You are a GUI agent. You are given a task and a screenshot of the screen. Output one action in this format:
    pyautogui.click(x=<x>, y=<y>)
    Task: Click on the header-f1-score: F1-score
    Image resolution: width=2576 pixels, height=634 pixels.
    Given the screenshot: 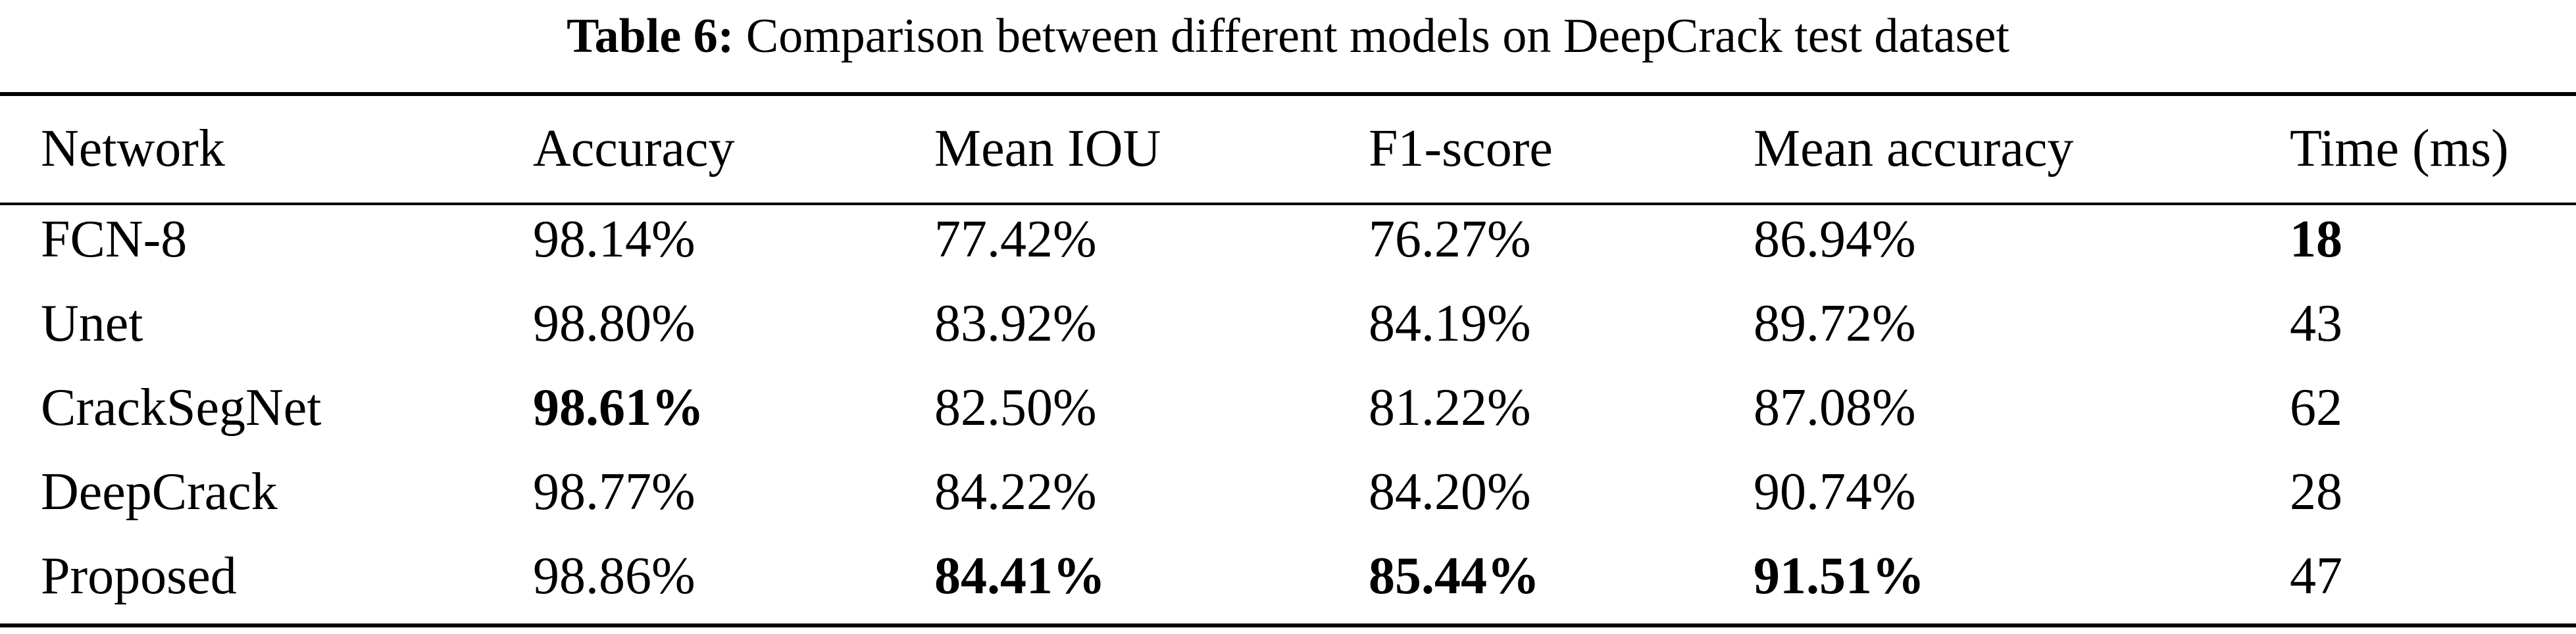 What is the action you would take?
    pyautogui.click(x=1461, y=149)
    